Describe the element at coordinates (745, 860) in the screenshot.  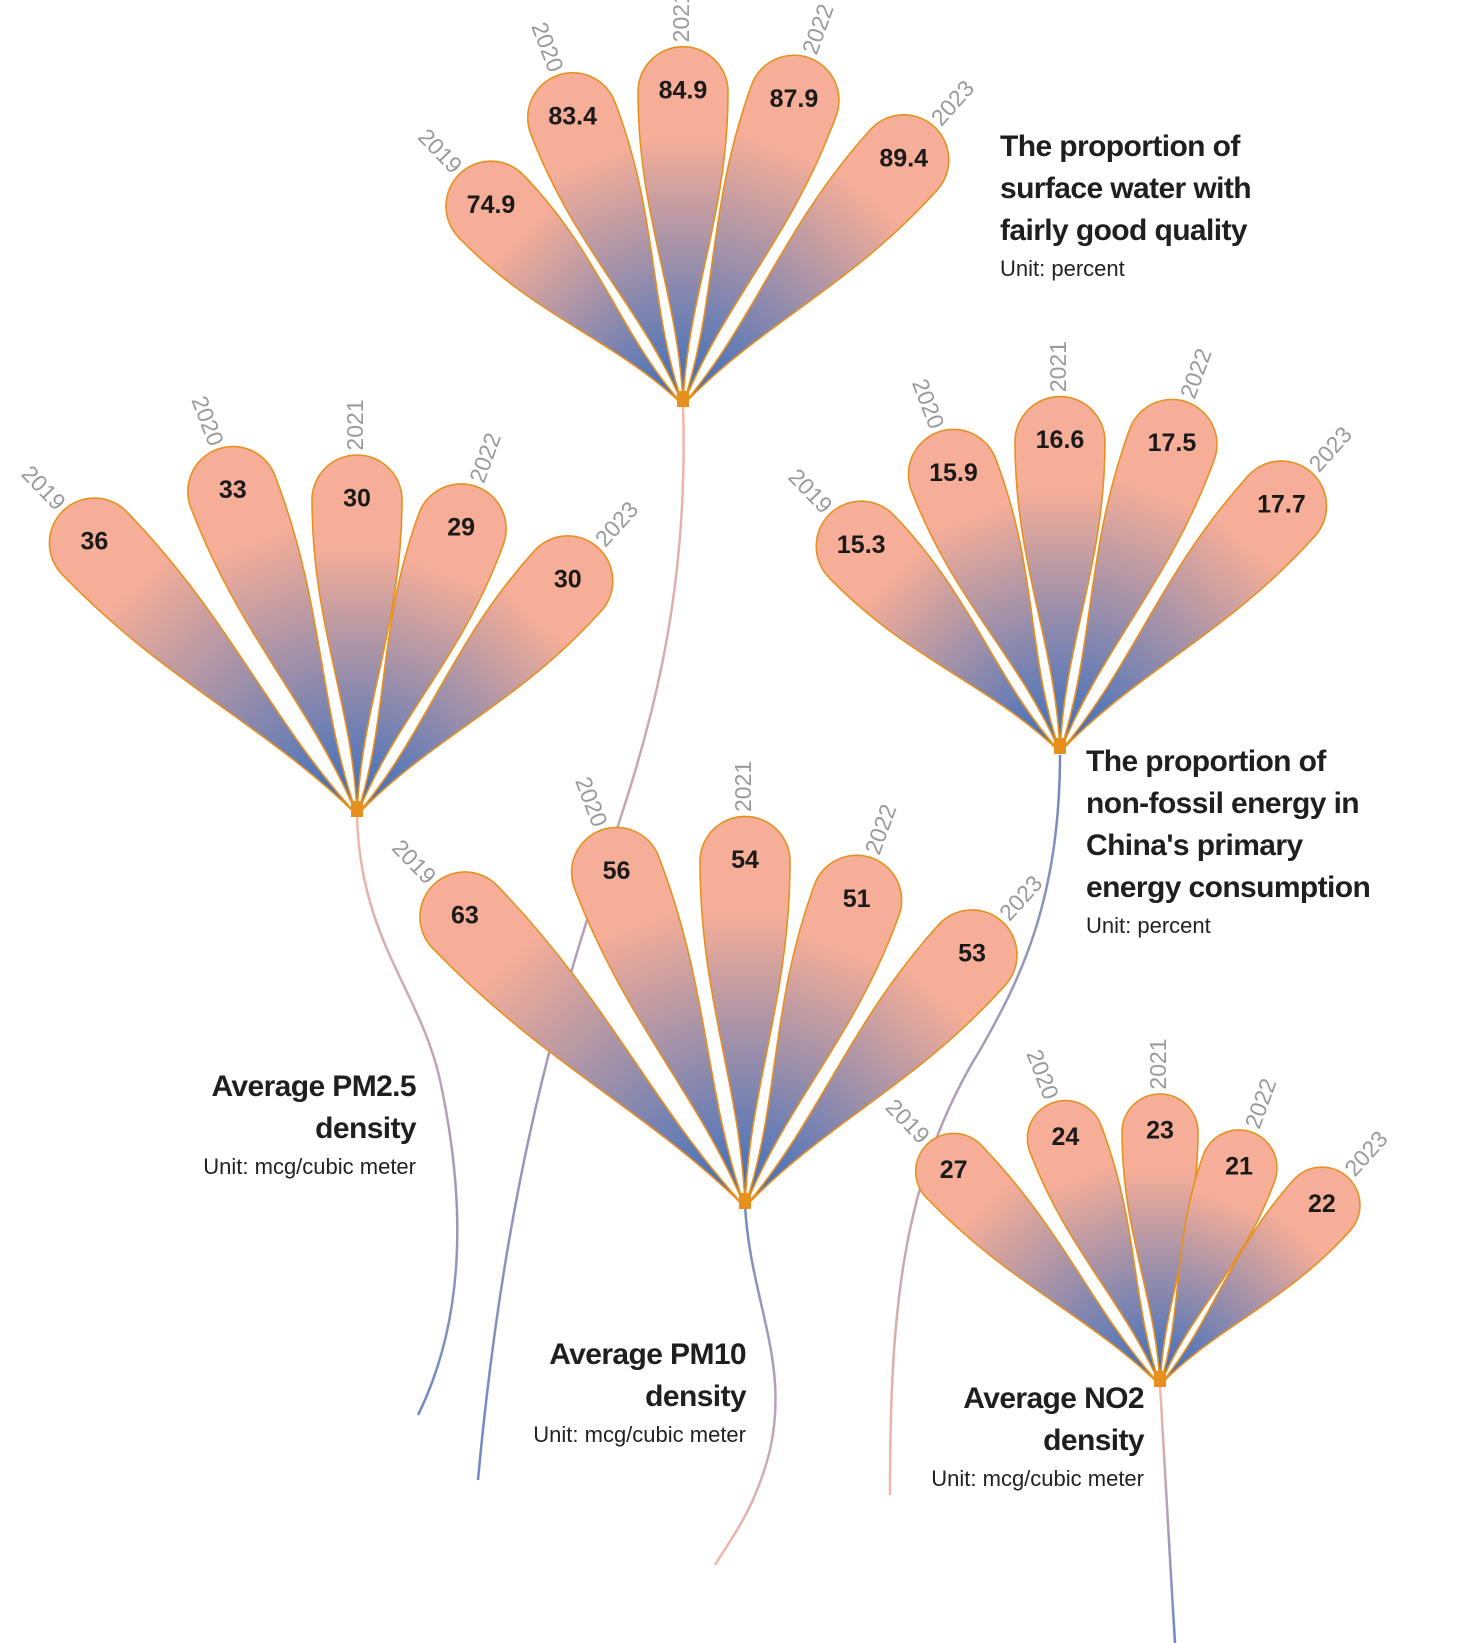
I see `value-label: 54` at that location.